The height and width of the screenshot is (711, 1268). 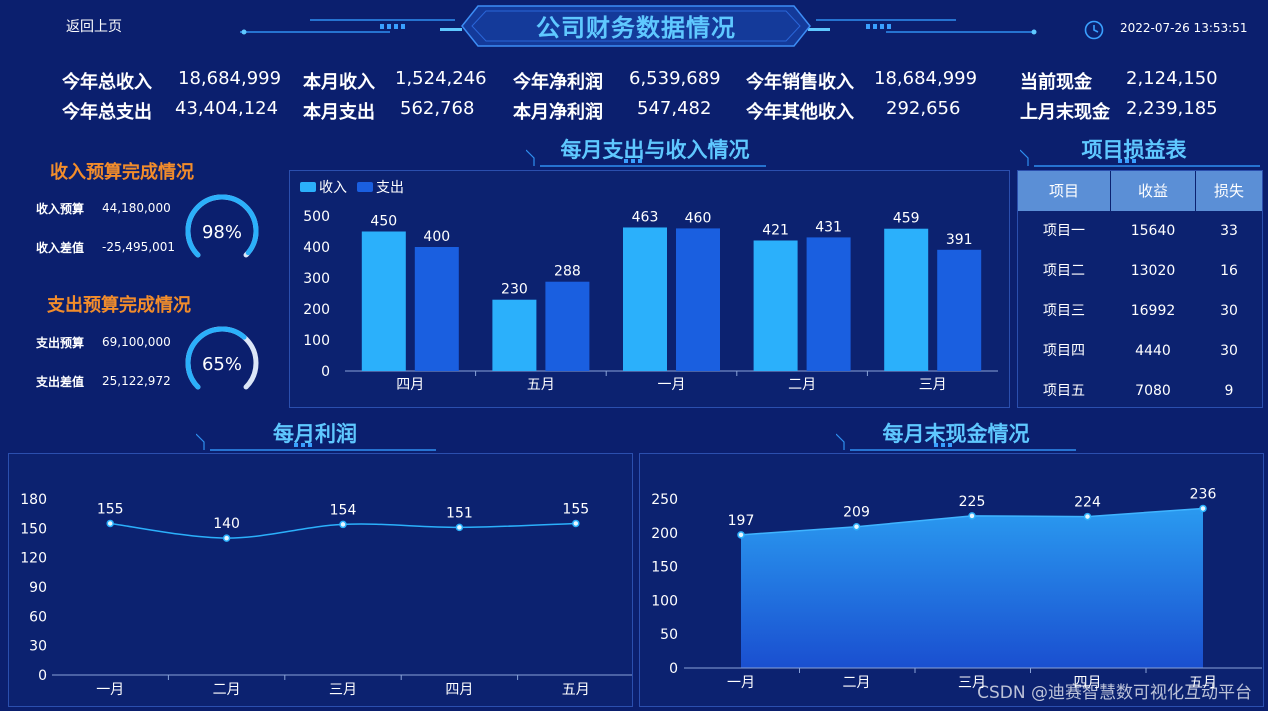 I want to click on page-title: 公司财务数据情况, so click(x=636, y=28).